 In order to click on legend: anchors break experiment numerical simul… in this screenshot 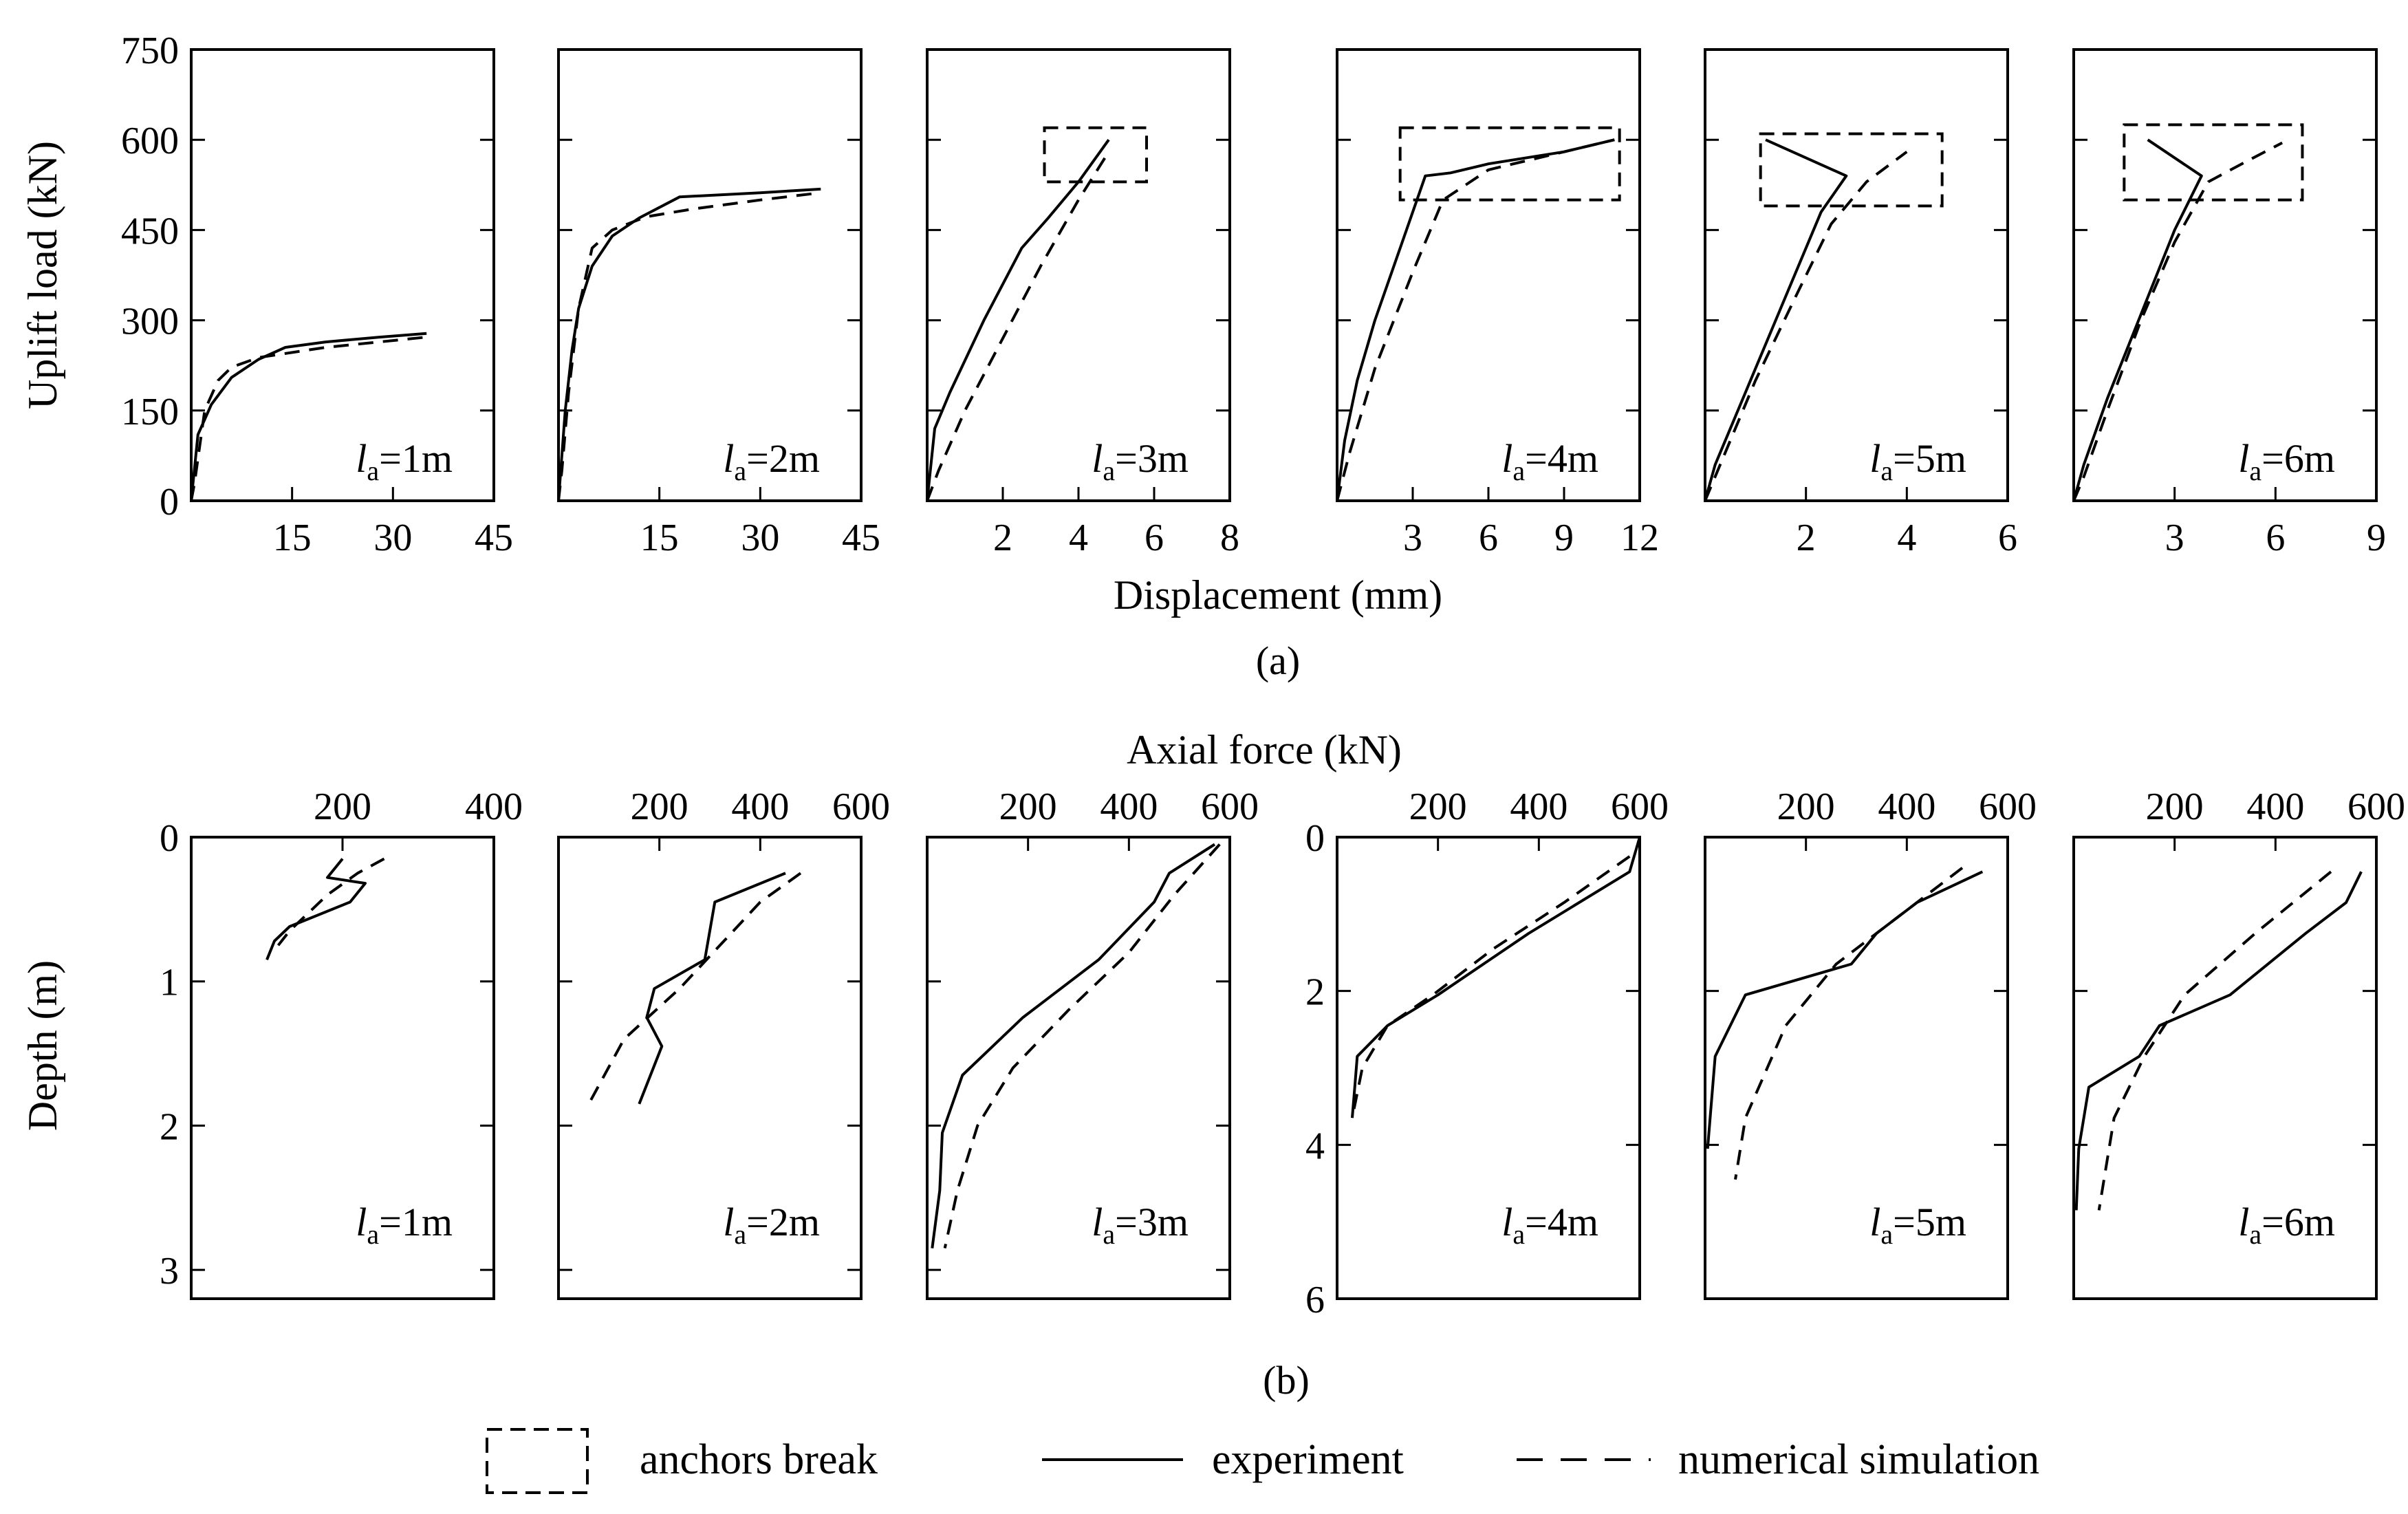, I will do `click(1262, 1461)`.